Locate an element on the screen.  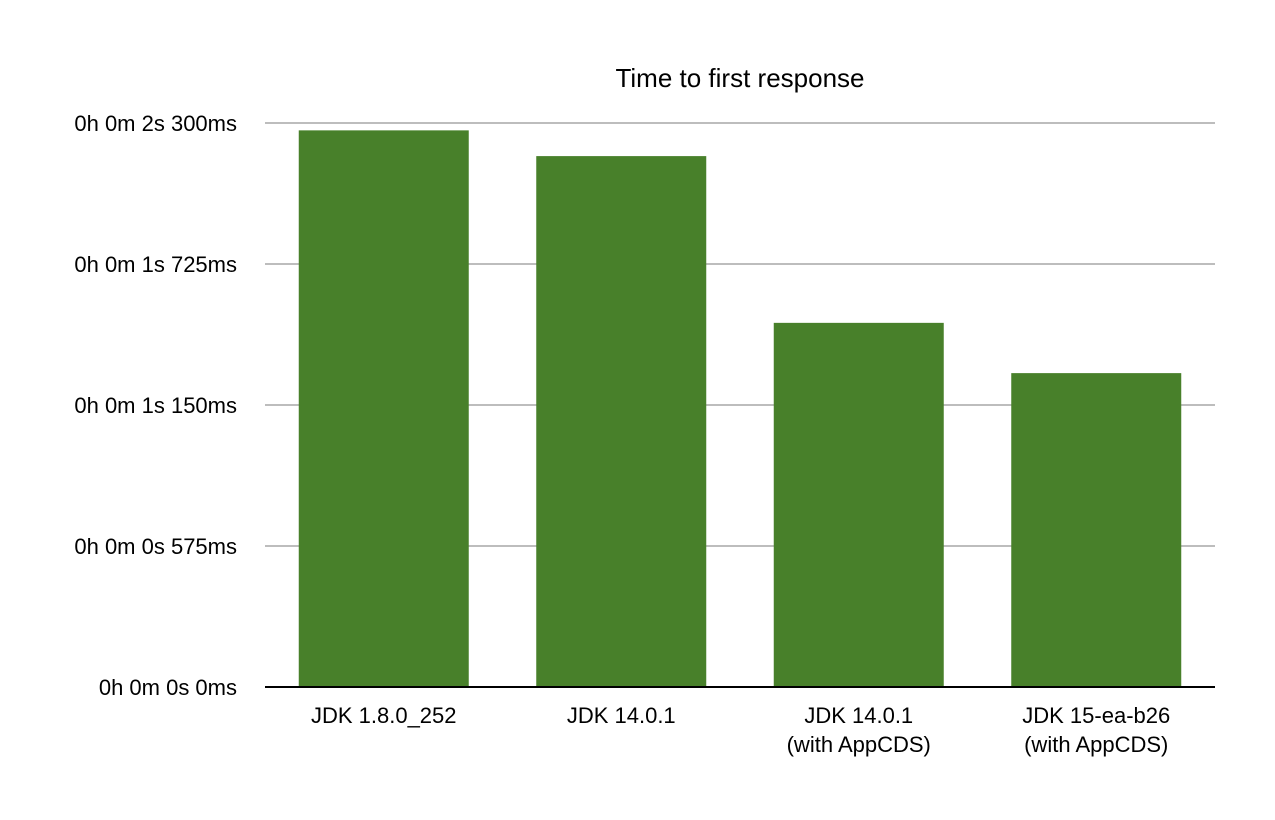
y-tick-label: 0h 0m 0s 575ms is located at coordinates (155, 546).